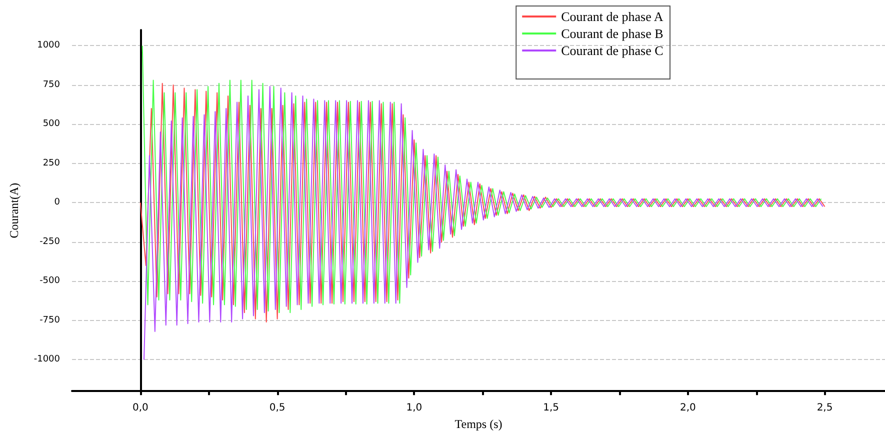 The height and width of the screenshot is (435, 885). I want to click on y-tick-label: 1000, so click(48, 45).